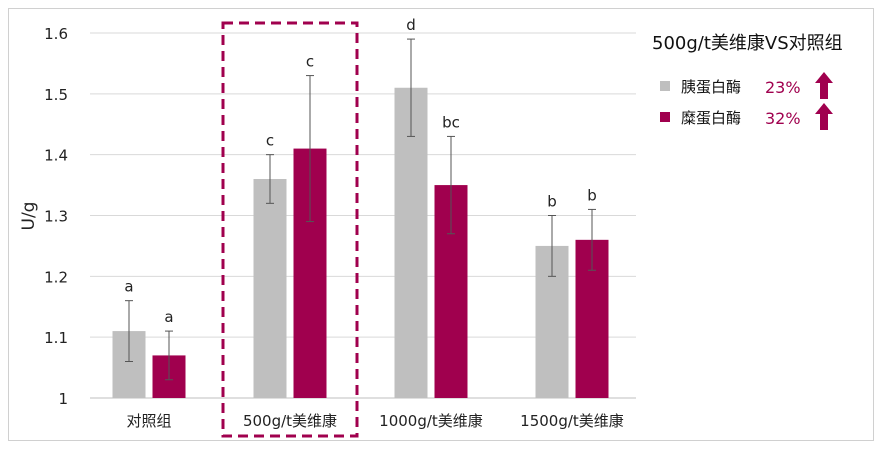  Describe the element at coordinates (746, 101) in the screenshot. I see `legend: 胰蛋白酶 23% 糜蛋白酶 32%` at that location.